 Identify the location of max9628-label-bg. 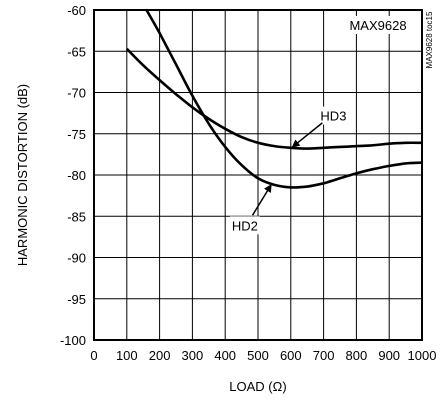
(378, 25).